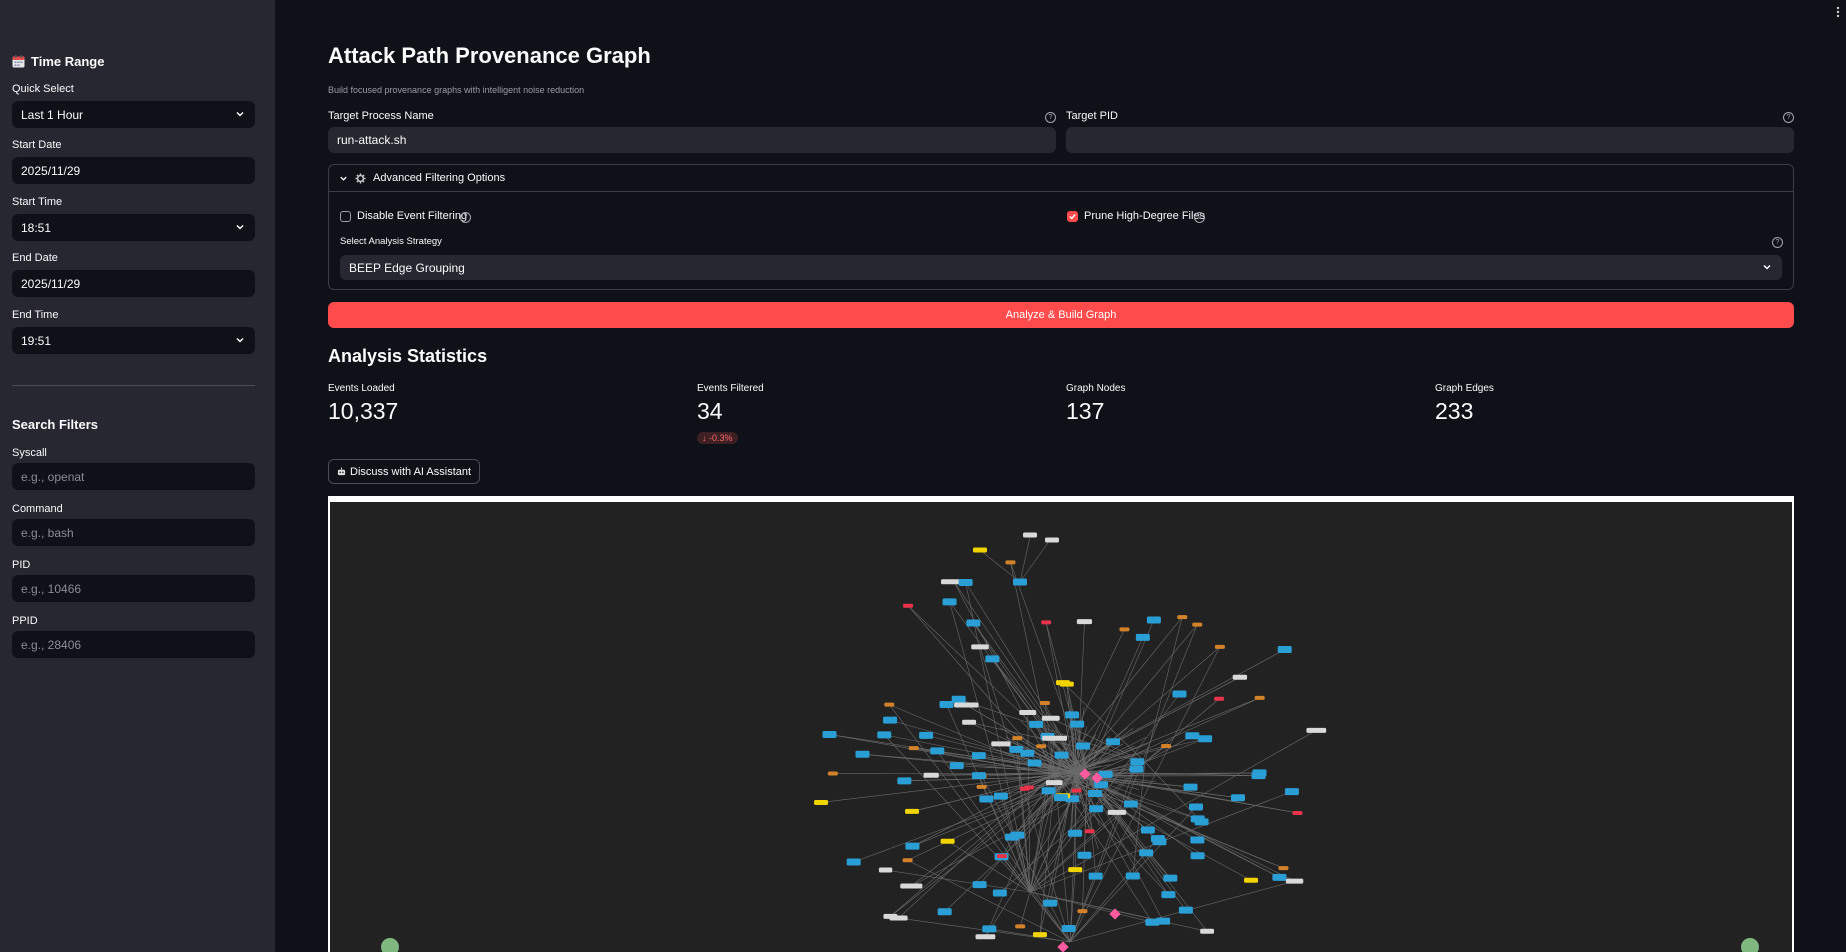 The height and width of the screenshot is (952, 1846). Describe the element at coordinates (133, 170) in the screenshot. I see `start-date-input: 2025/11/29` at that location.